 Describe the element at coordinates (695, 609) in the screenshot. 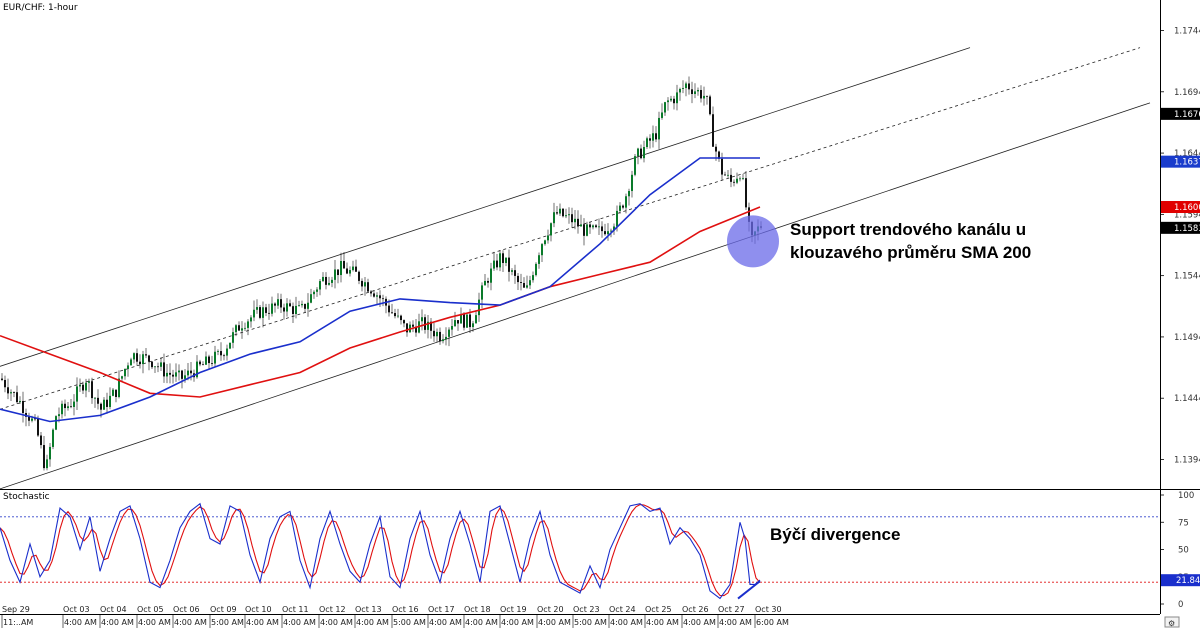

I see `date-label: Oct 26` at that location.